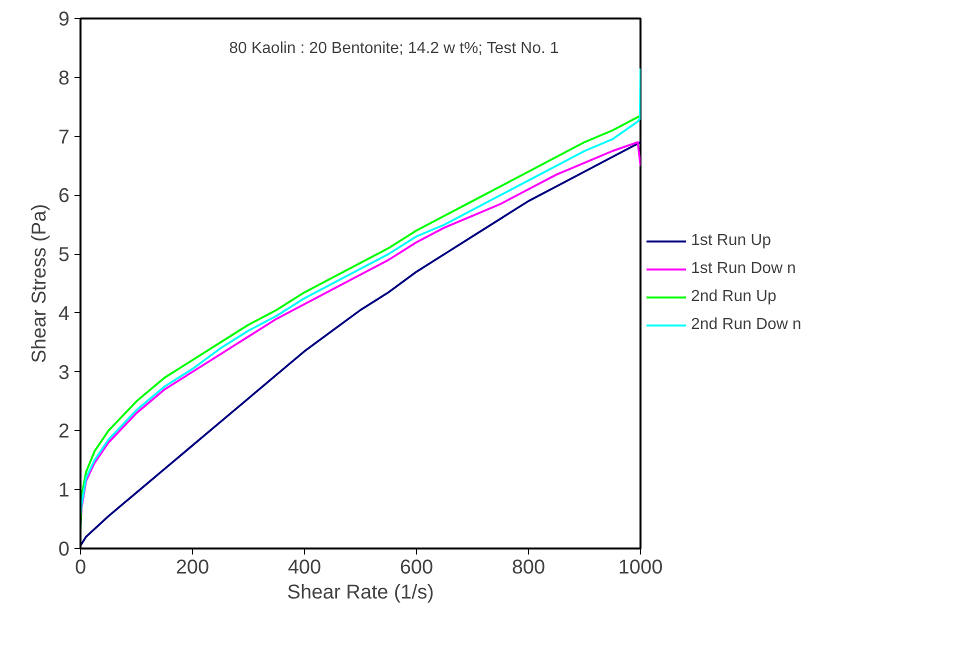 This screenshot has height=663, width=954. I want to click on y-tick-label: 8, so click(64, 78).